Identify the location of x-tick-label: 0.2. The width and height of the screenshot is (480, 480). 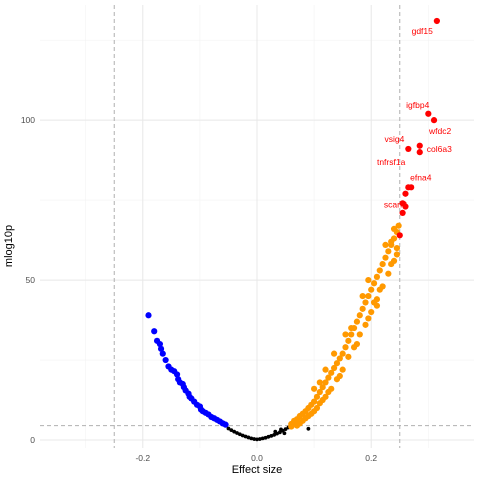
(371, 458).